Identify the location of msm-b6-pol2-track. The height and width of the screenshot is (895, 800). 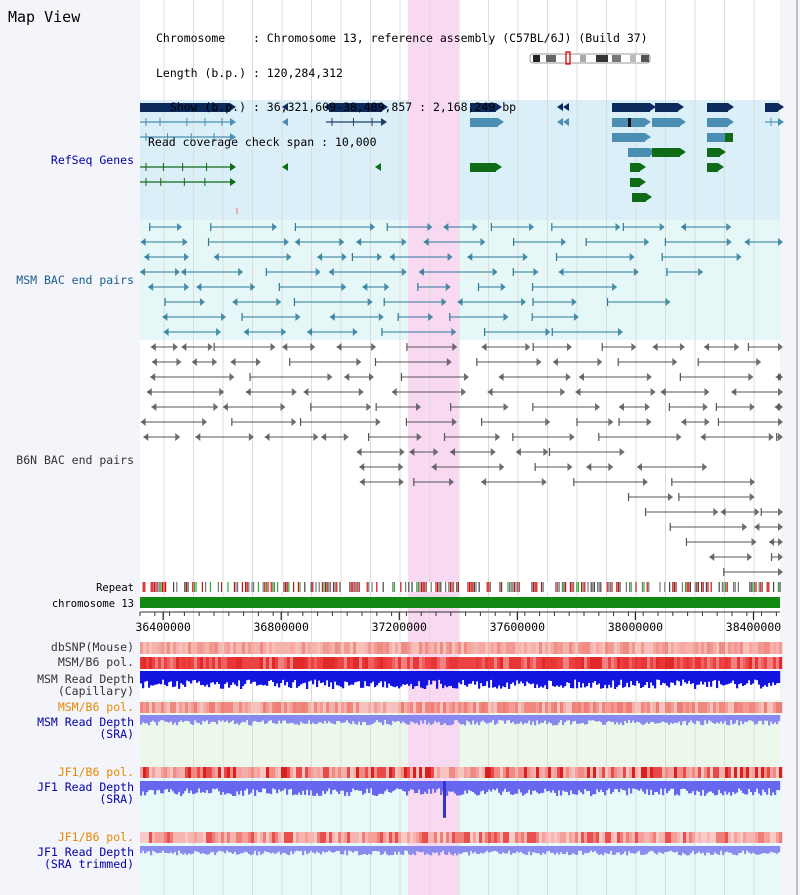
(461, 707).